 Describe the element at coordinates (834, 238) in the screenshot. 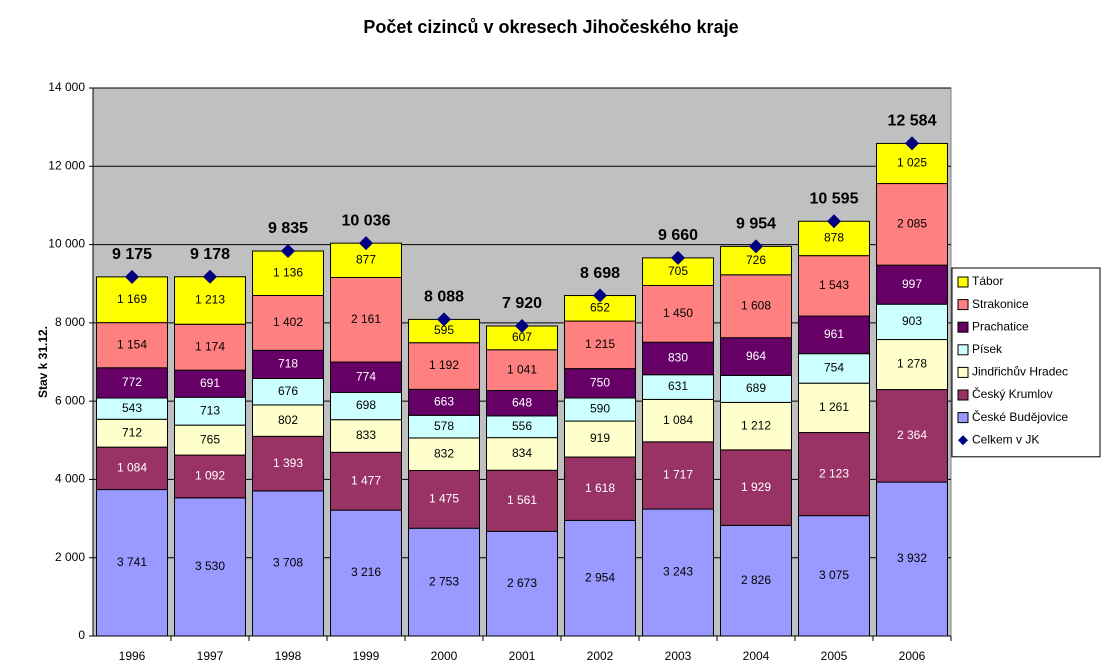

I see `value-label: 878` at that location.